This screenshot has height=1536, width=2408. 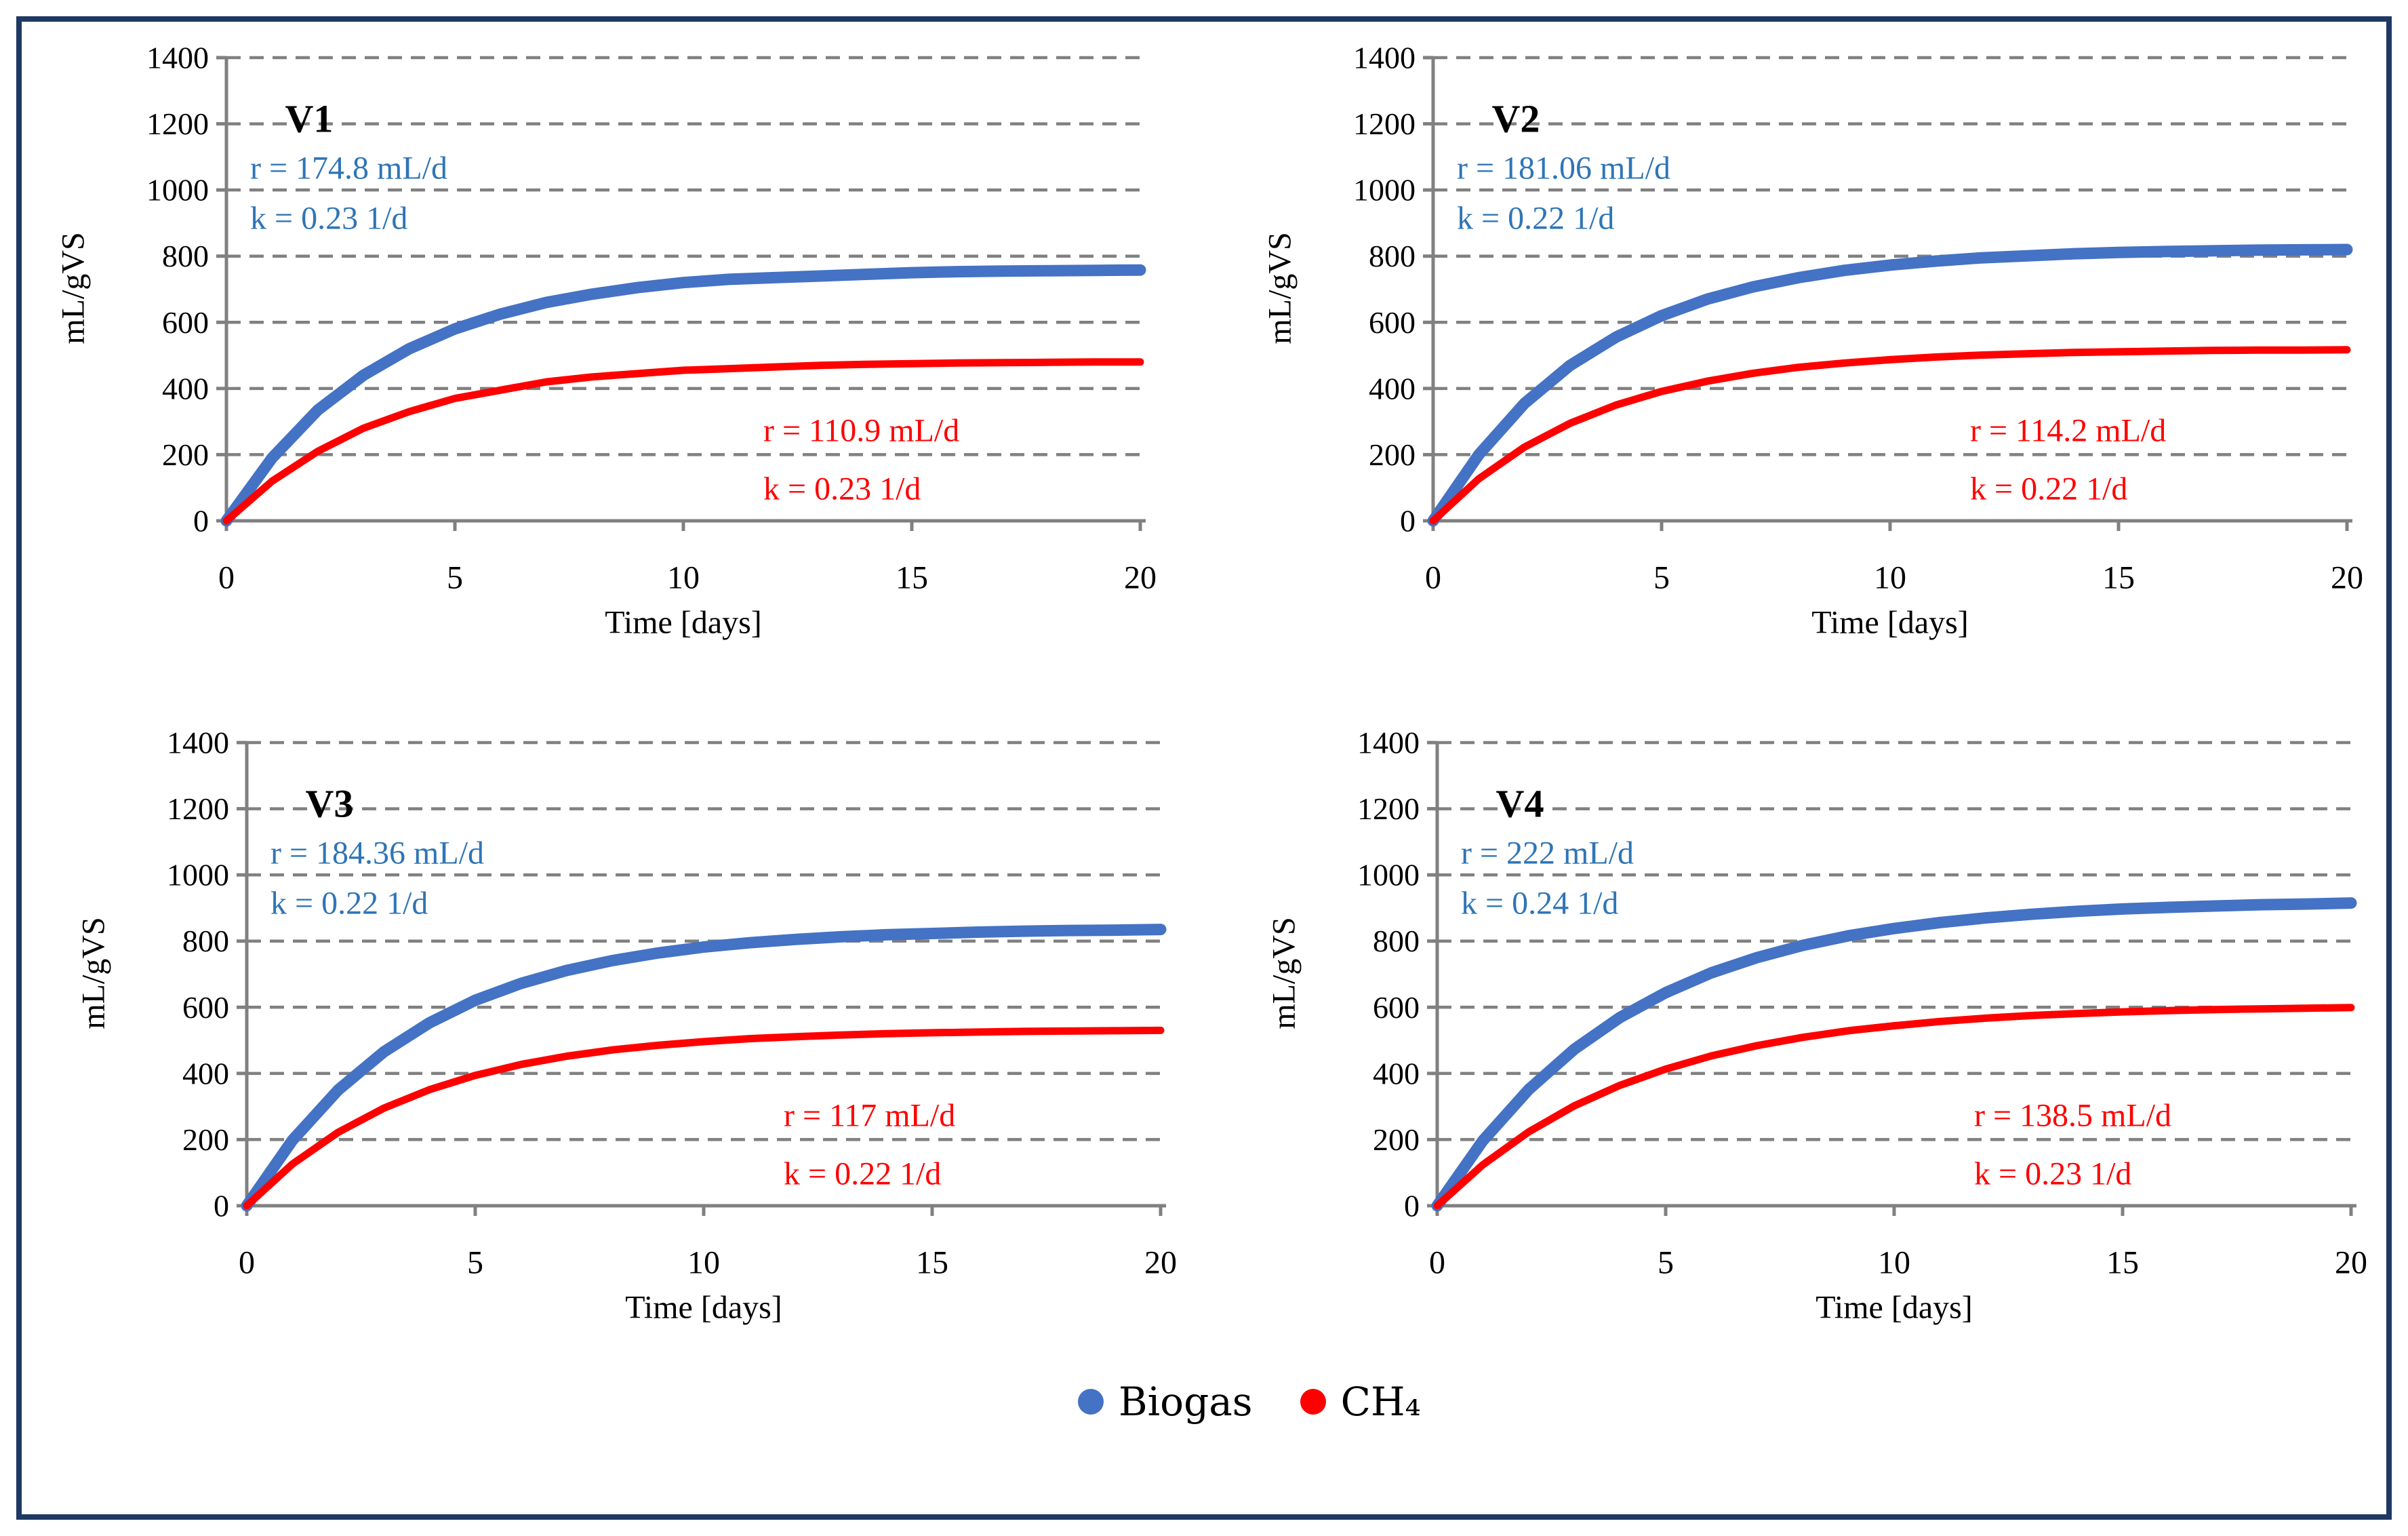 I want to click on biogas-series-dot-icon, so click(x=1091, y=1402).